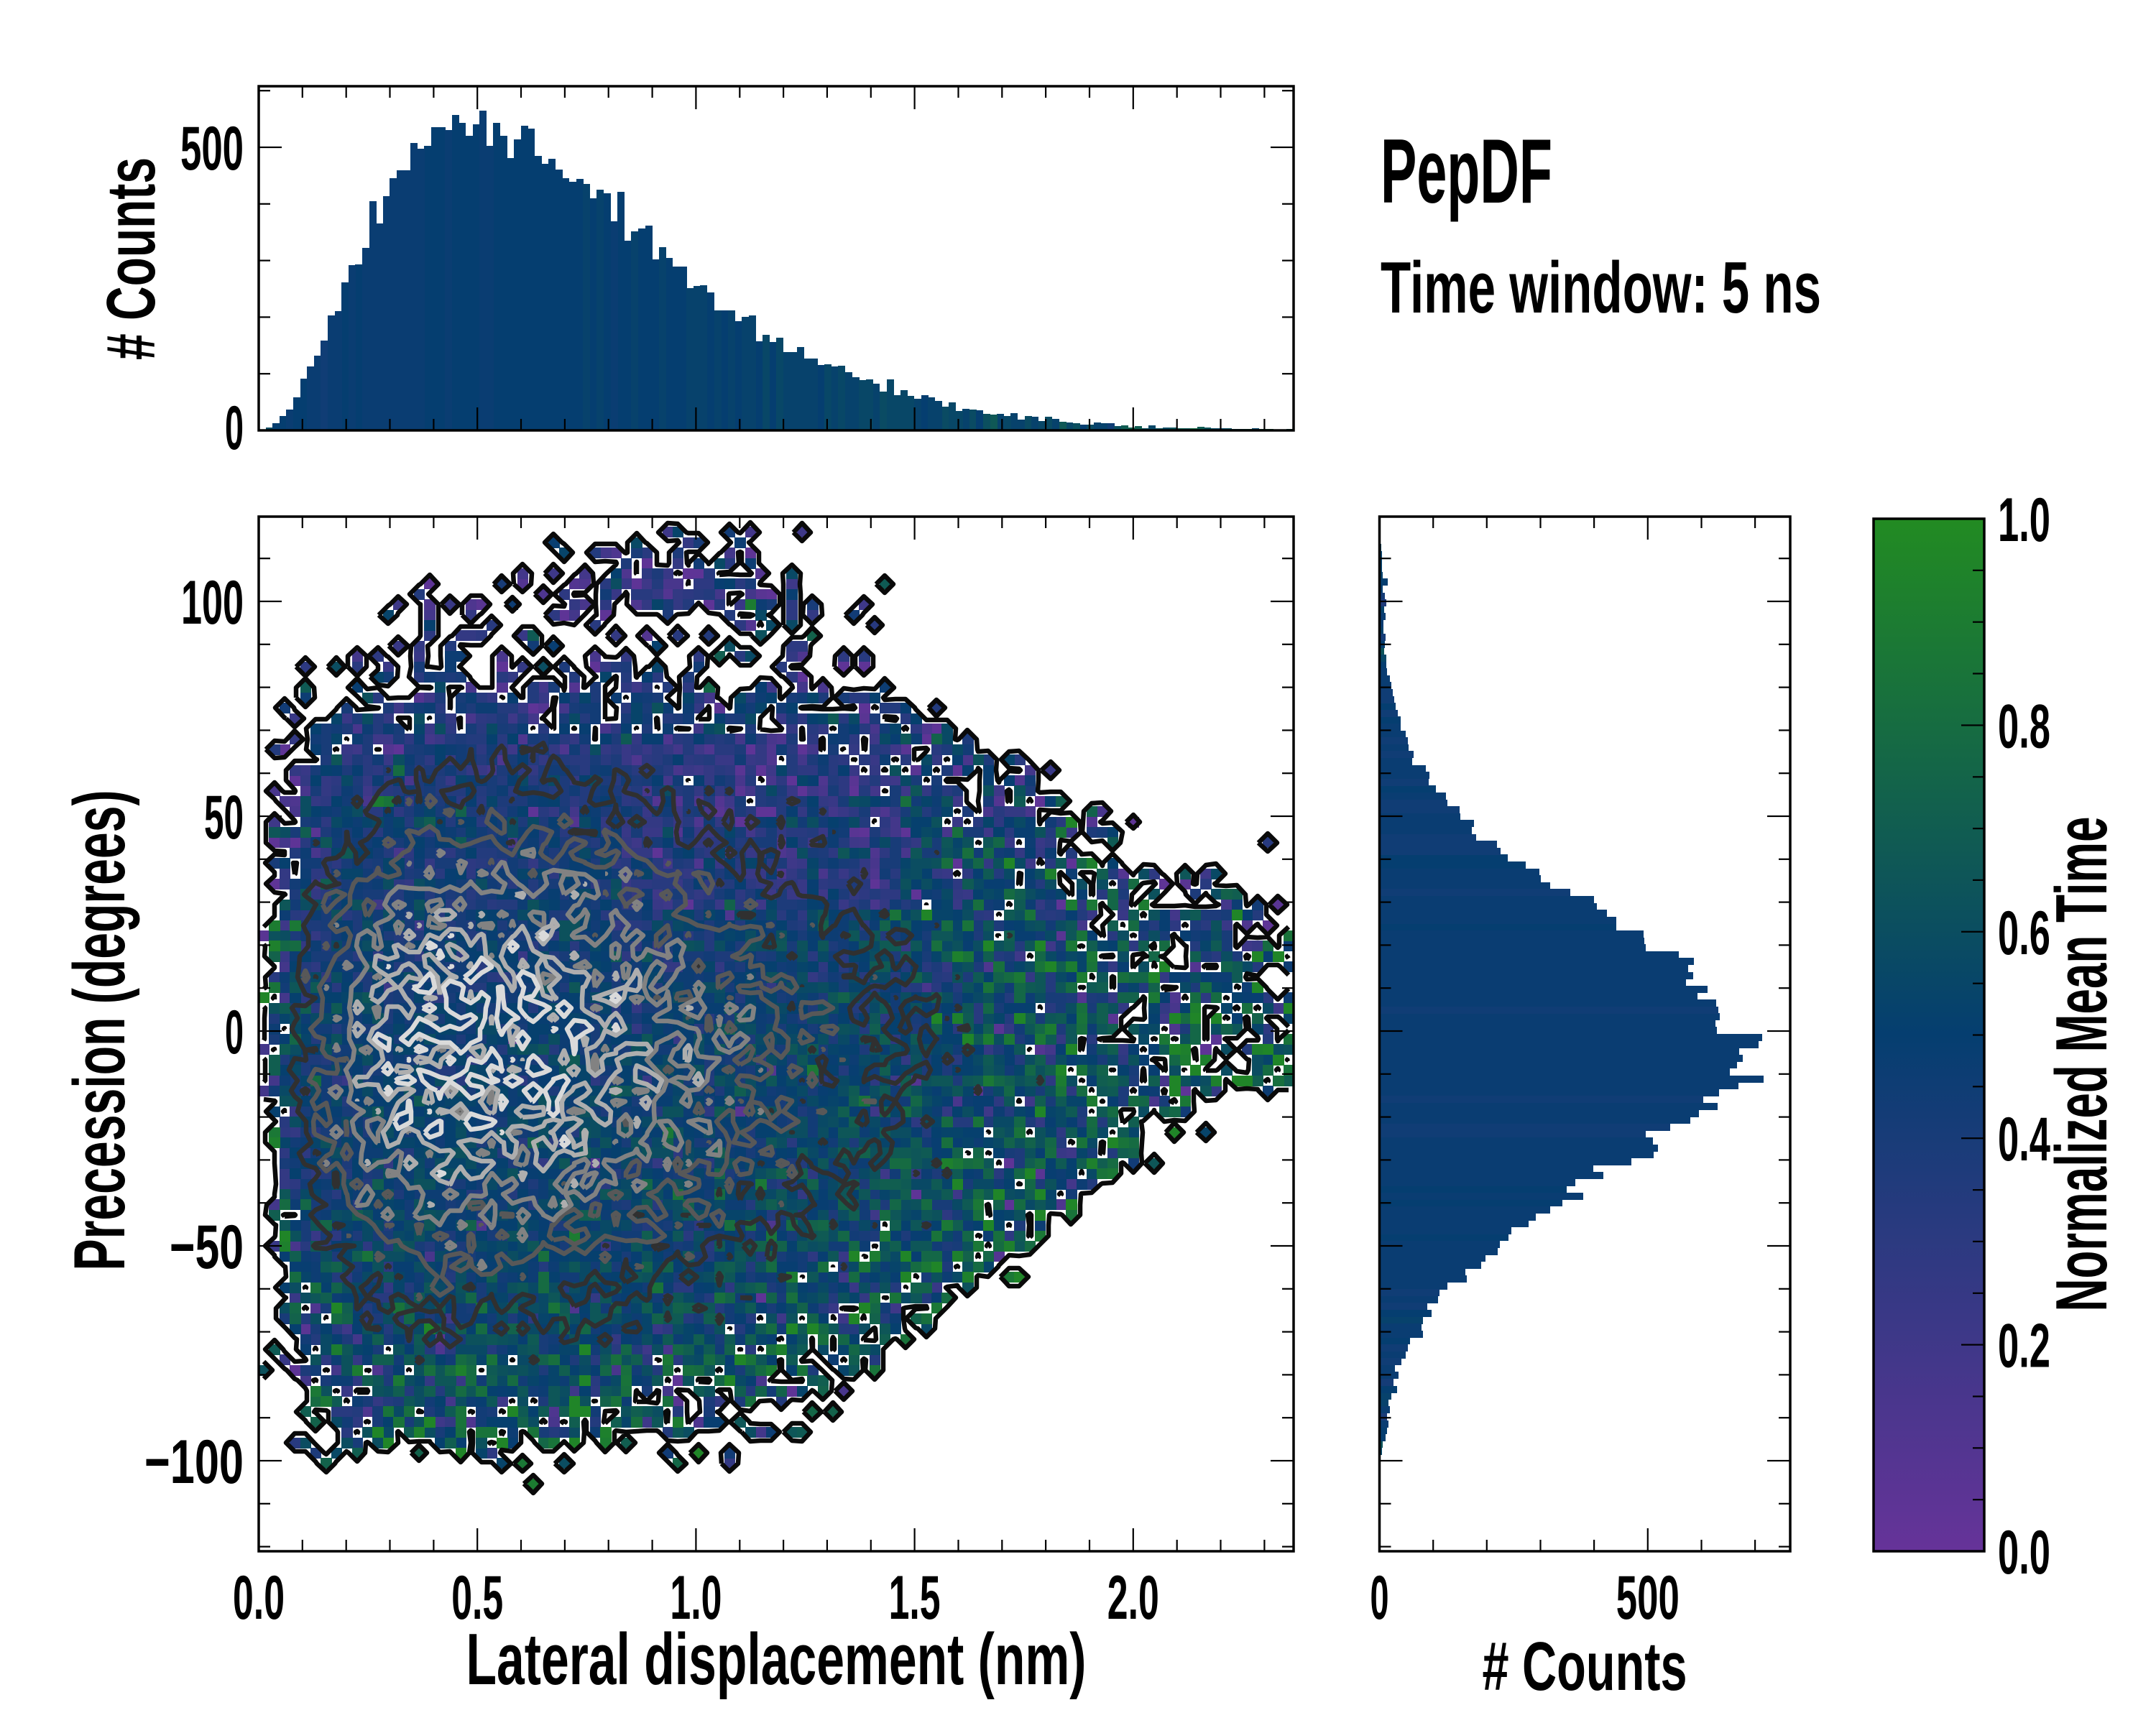 The width and height of the screenshot is (2156, 1728). Describe the element at coordinates (2024, 1140) in the screenshot. I see `svg-text: 0.4` at that location.